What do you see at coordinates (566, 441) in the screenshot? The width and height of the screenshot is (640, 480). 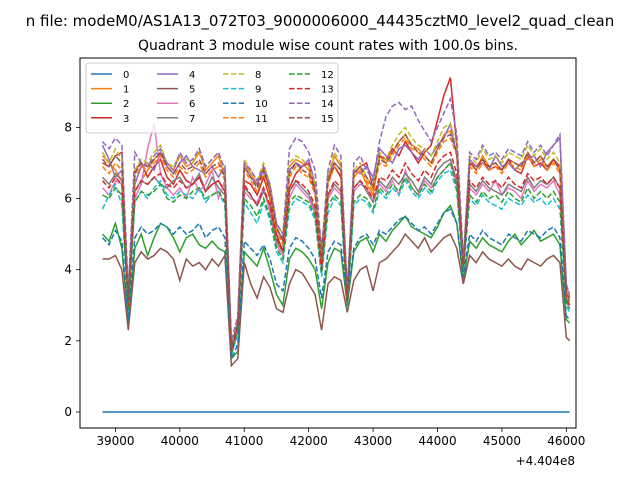 I see `x-tick-label: 46000` at bounding box center [566, 441].